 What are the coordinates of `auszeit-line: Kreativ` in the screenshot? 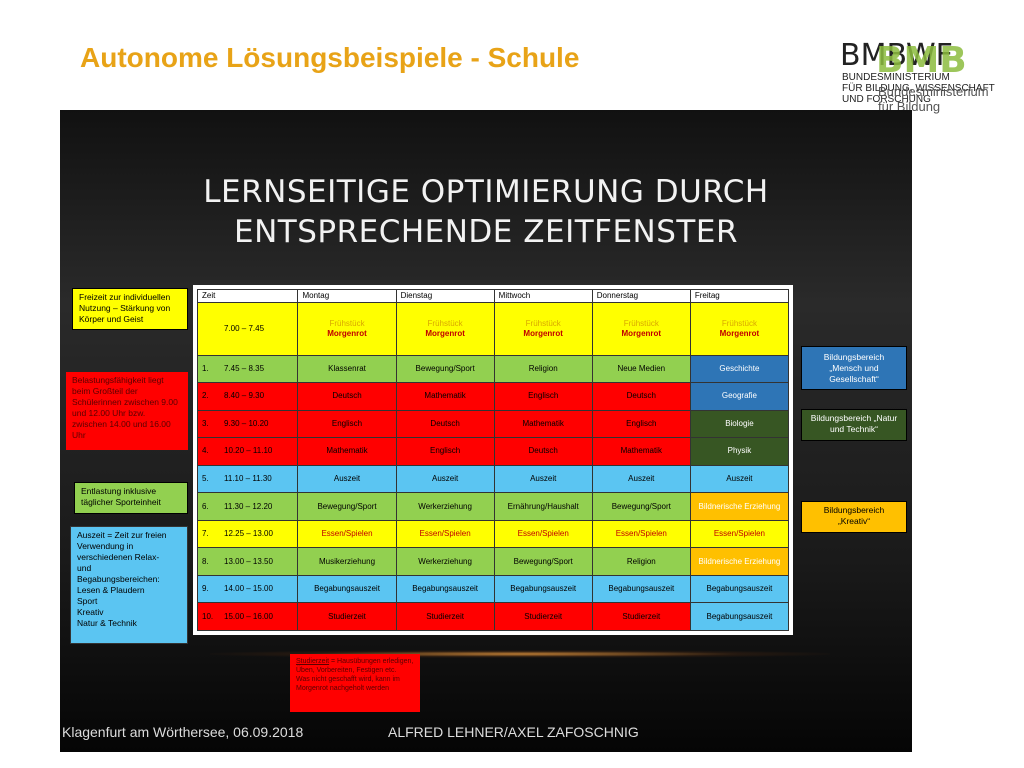 It's located at (90, 612).